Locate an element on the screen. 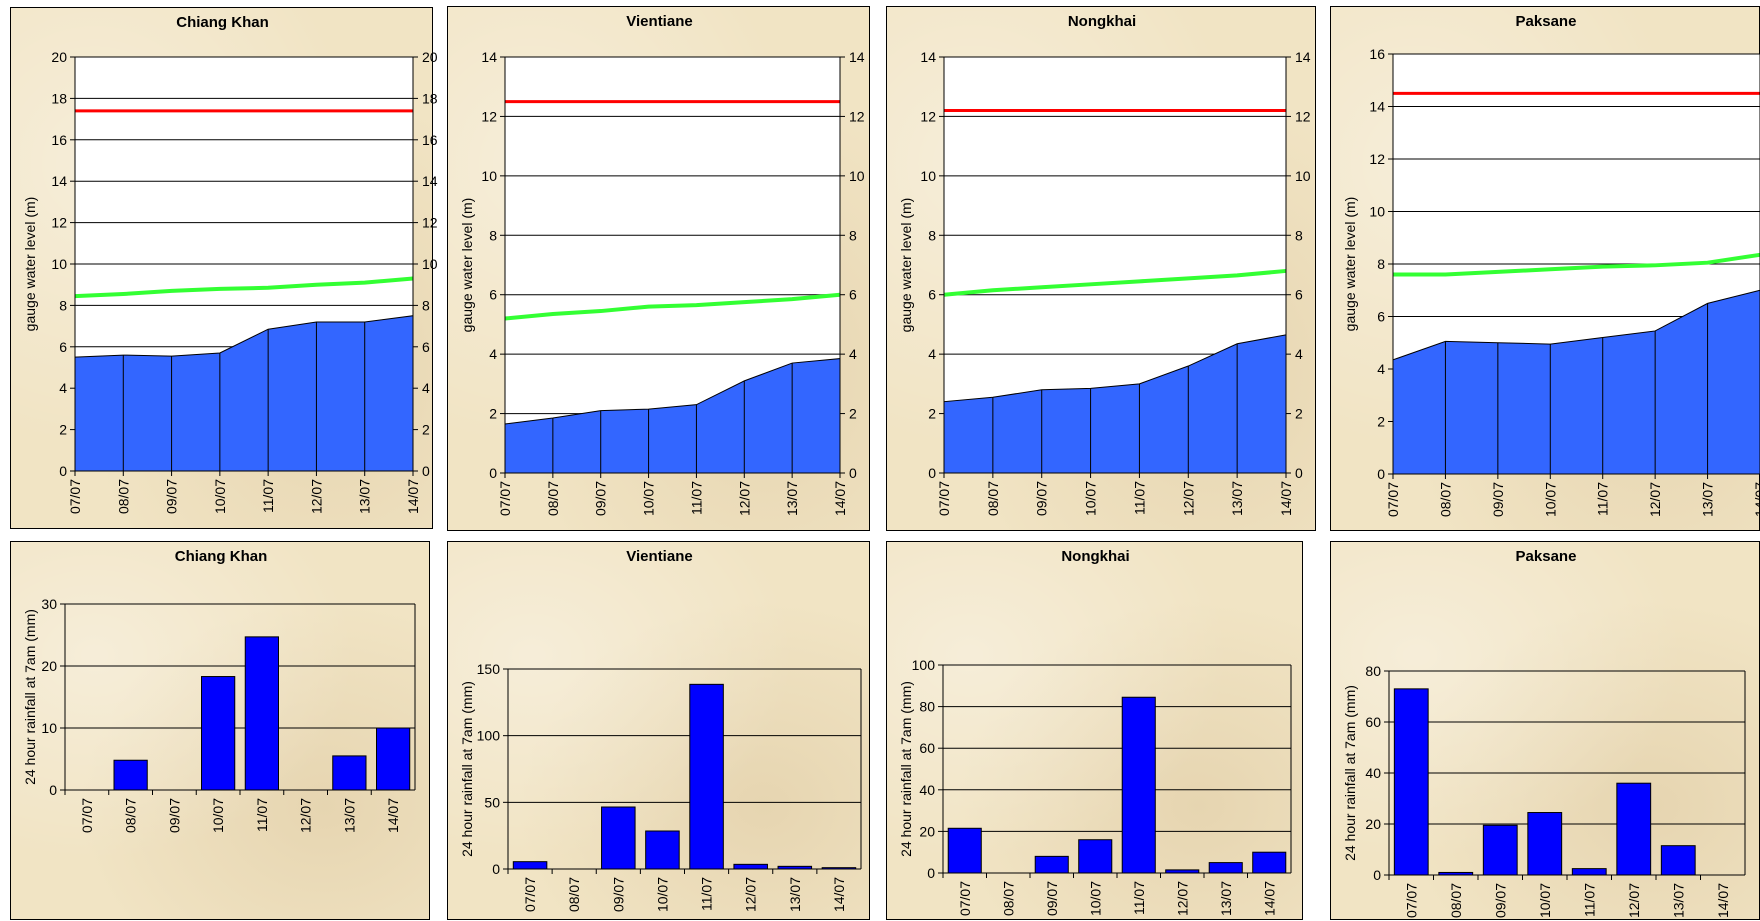 Image resolution: width=1760 pixels, height=921 pixels. y-tick-label: 8 is located at coordinates (1381, 264).